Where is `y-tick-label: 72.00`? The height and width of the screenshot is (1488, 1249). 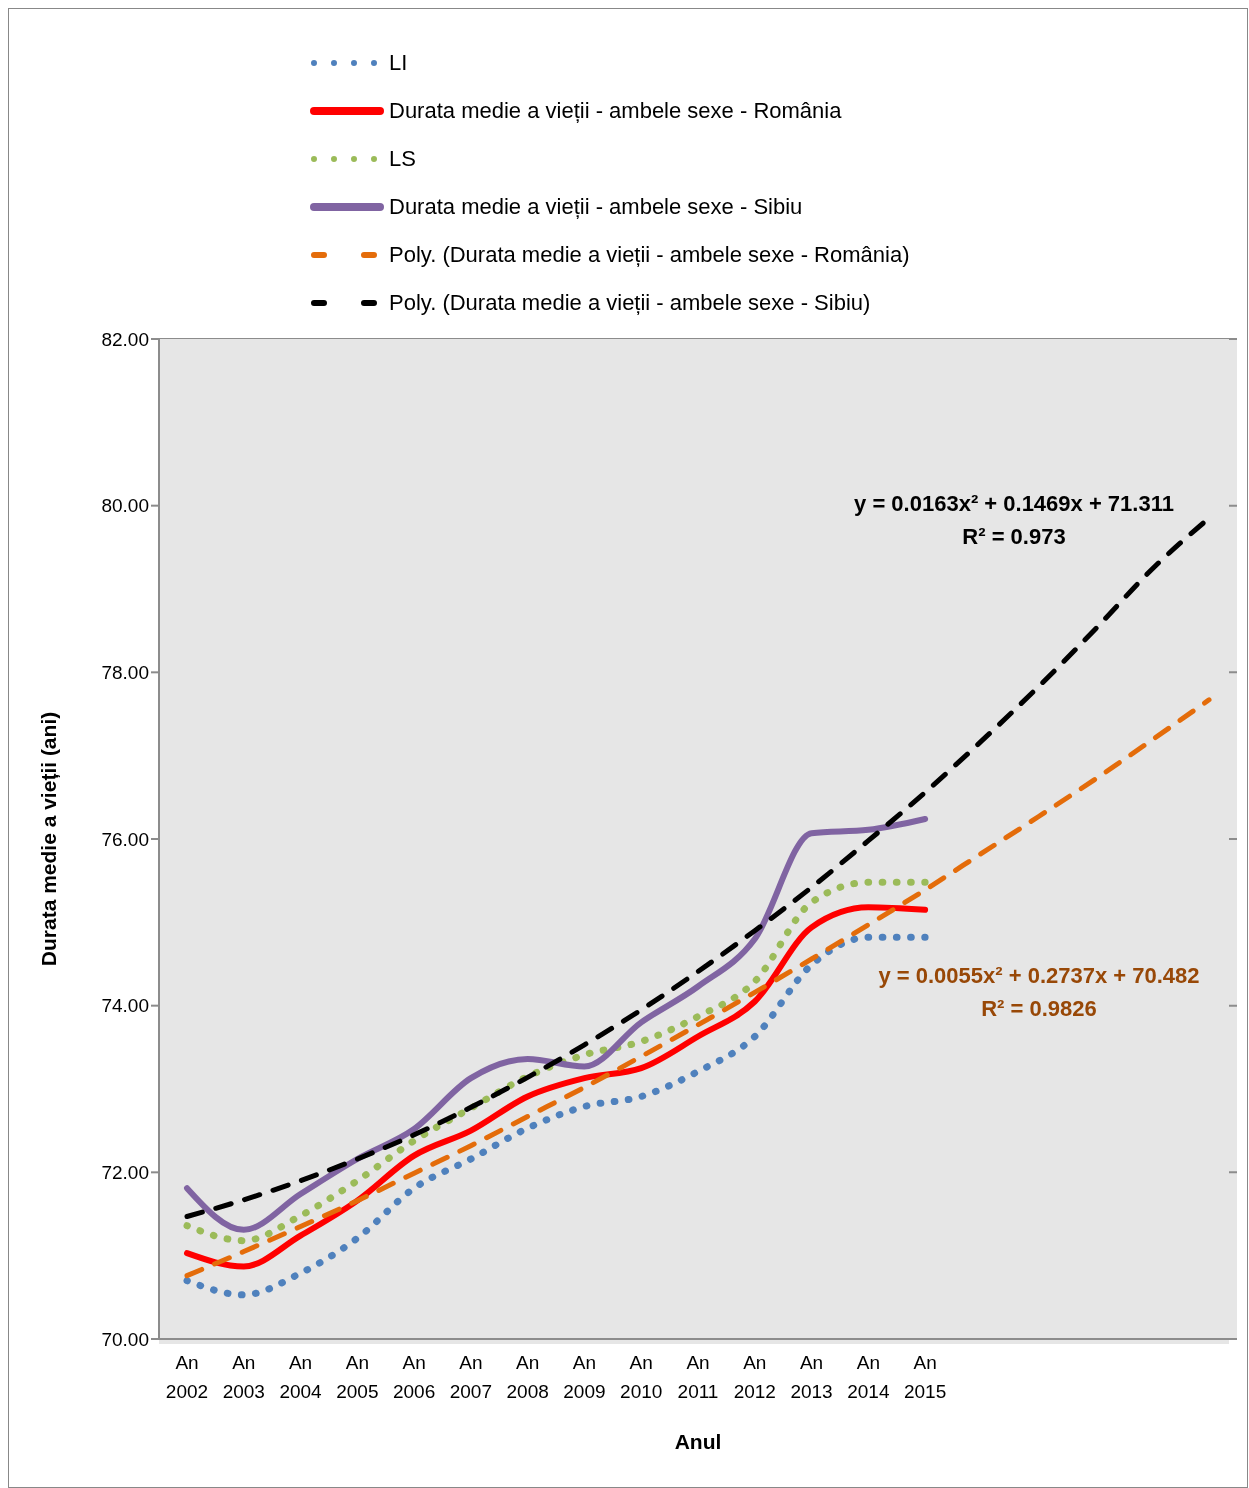 y-tick-label: 72.00 is located at coordinates (125, 1173).